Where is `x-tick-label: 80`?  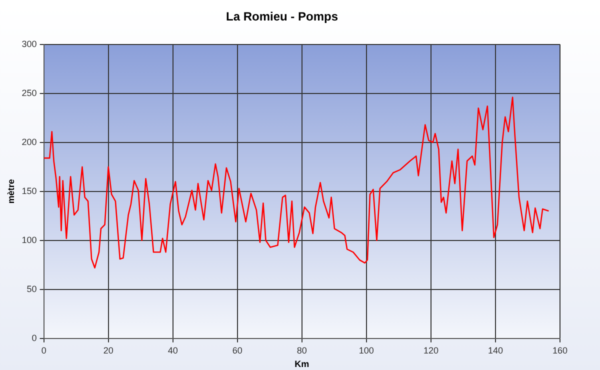
x-tick-label: 80 is located at coordinates (301, 350).